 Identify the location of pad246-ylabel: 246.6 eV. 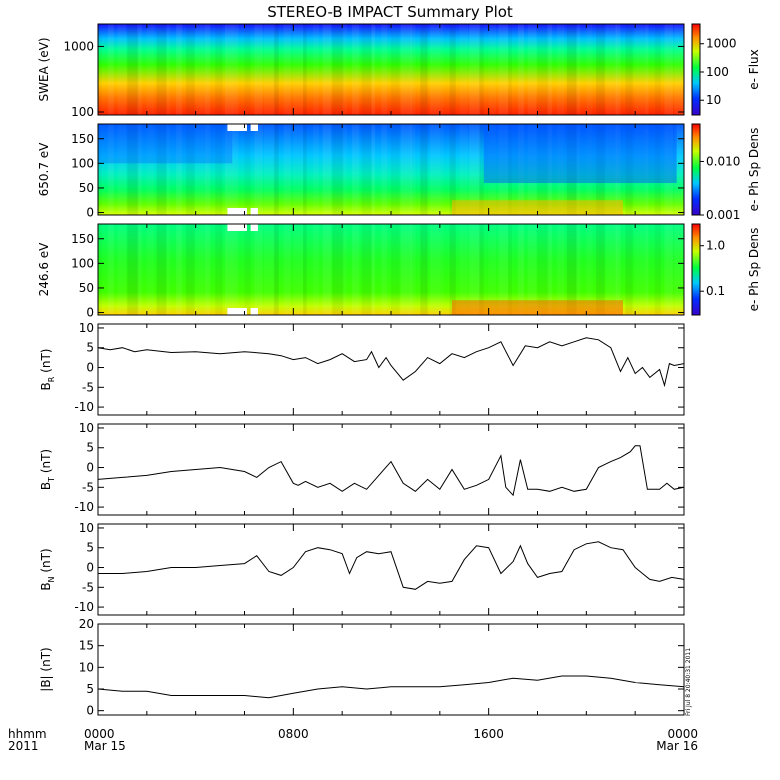
(44, 269).